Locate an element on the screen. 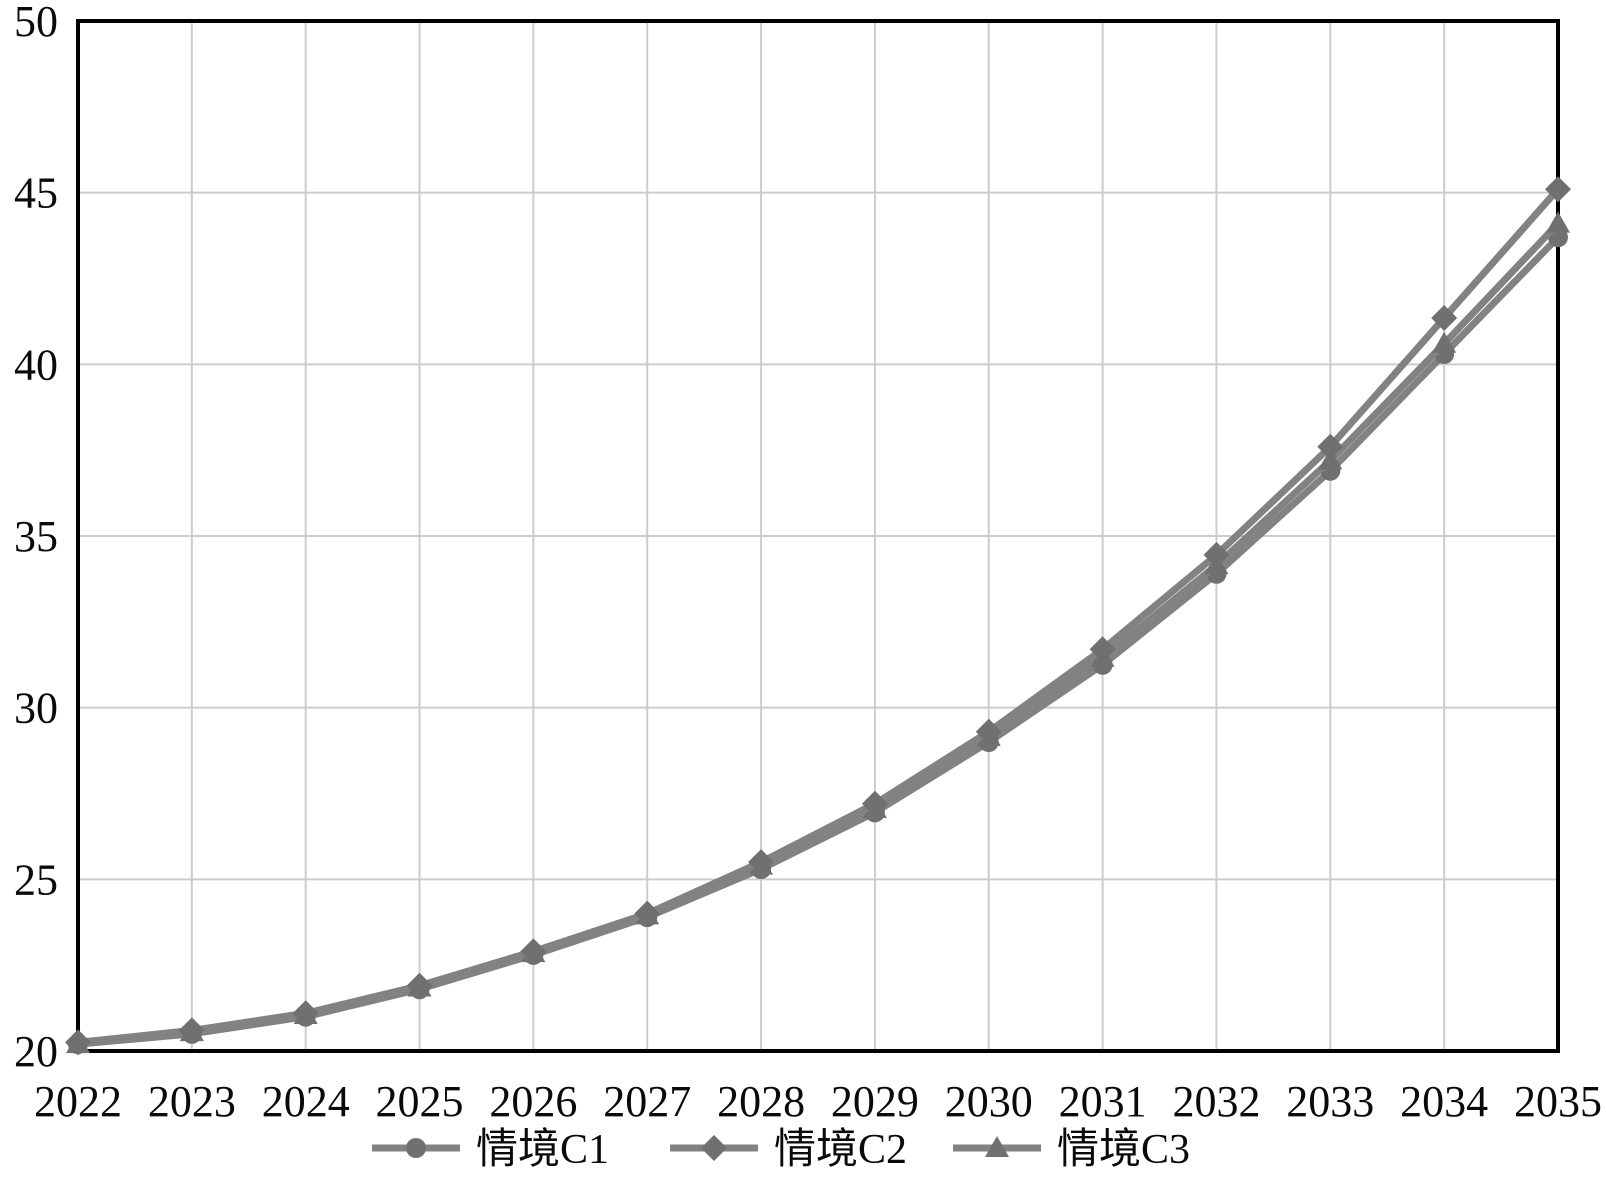 The height and width of the screenshot is (1187, 1606). y-axis-tick-label: 45 is located at coordinates (36, 193).